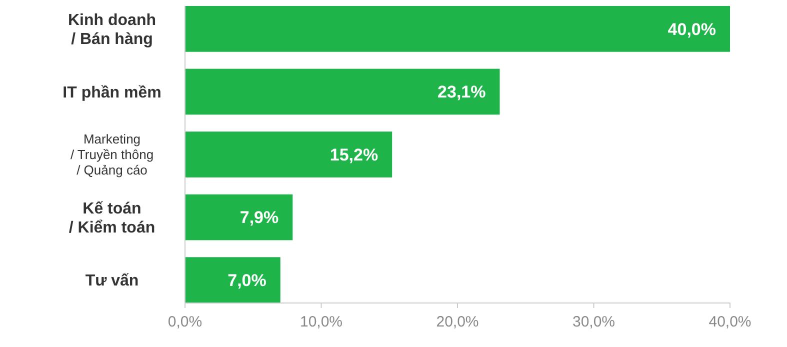  Describe the element at coordinates (321, 322) in the screenshot. I see `x-tick-label: 10,0%` at that location.